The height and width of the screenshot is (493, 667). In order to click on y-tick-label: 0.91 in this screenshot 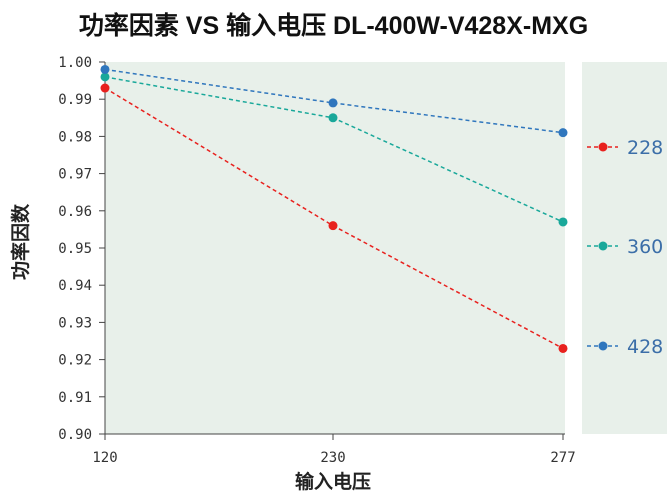, I will do `click(75, 398)`.